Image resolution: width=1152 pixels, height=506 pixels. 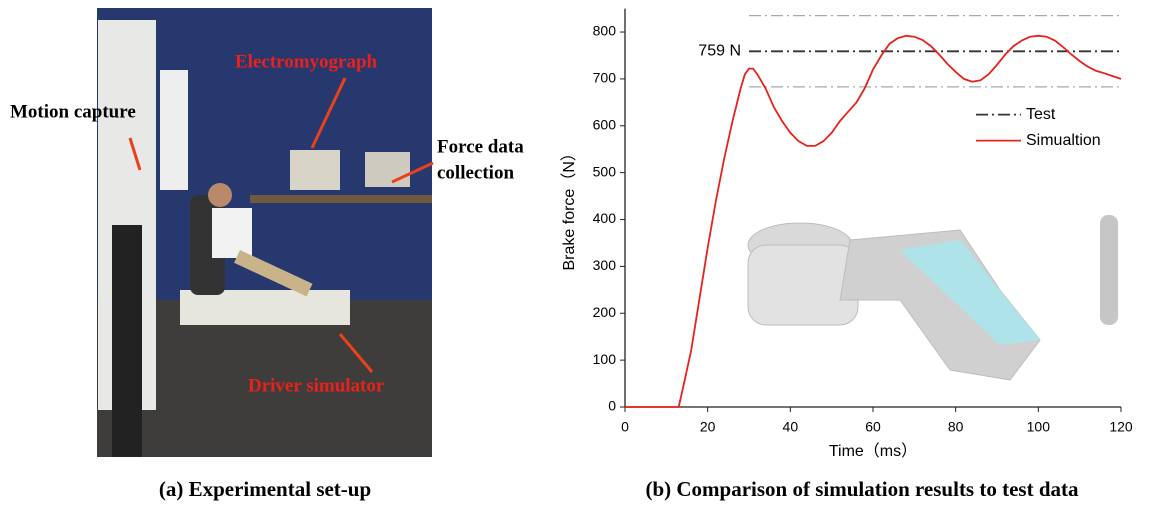 What do you see at coordinates (605, 312) in the screenshot?
I see `y-tick-label: 200` at bounding box center [605, 312].